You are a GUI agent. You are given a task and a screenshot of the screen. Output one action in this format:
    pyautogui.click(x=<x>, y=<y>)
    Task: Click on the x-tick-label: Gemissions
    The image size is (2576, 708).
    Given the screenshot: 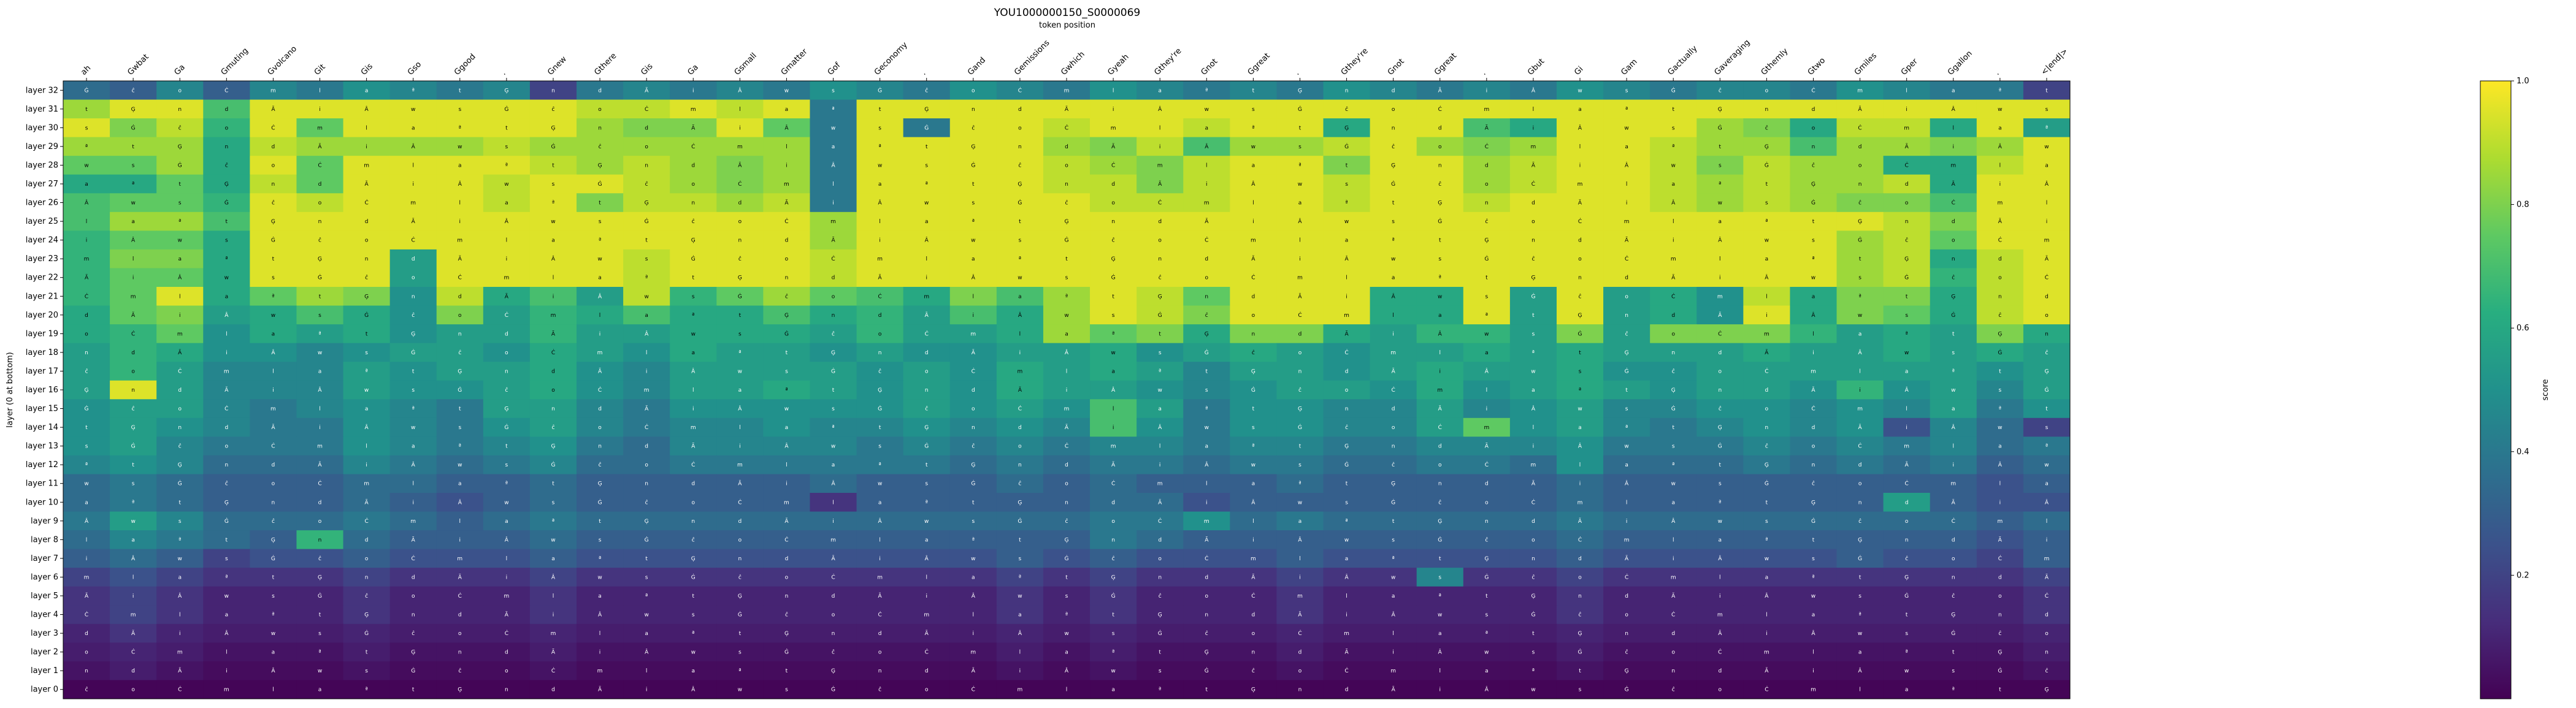 What is the action you would take?
    pyautogui.click(x=1032, y=57)
    